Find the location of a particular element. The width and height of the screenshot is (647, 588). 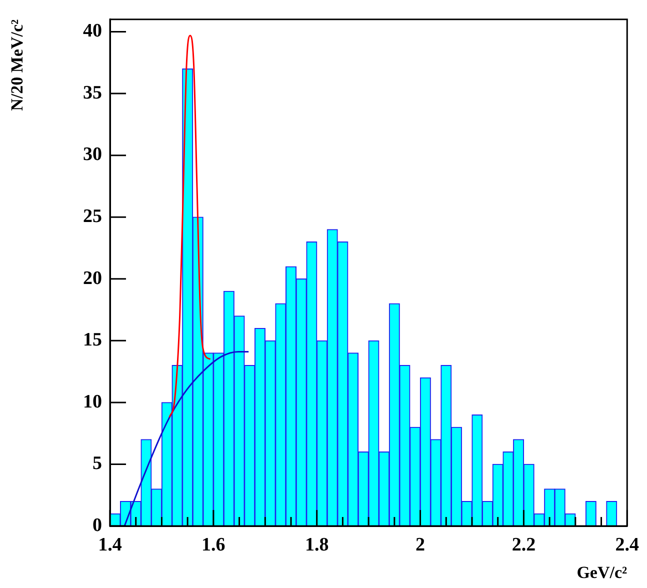

x-tick-label: 2.2 is located at coordinates (524, 545).